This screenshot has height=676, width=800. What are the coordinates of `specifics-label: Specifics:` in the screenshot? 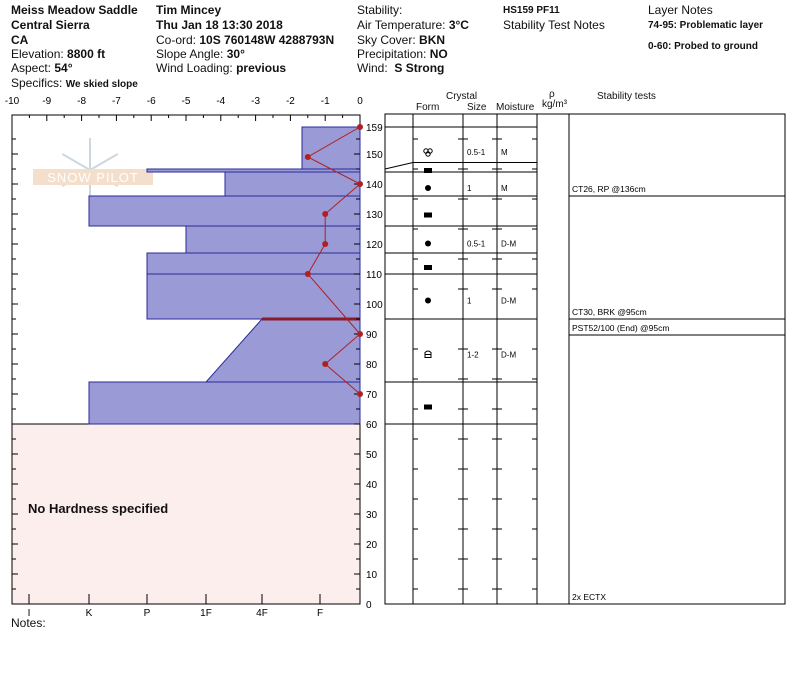 It's located at (37, 83).